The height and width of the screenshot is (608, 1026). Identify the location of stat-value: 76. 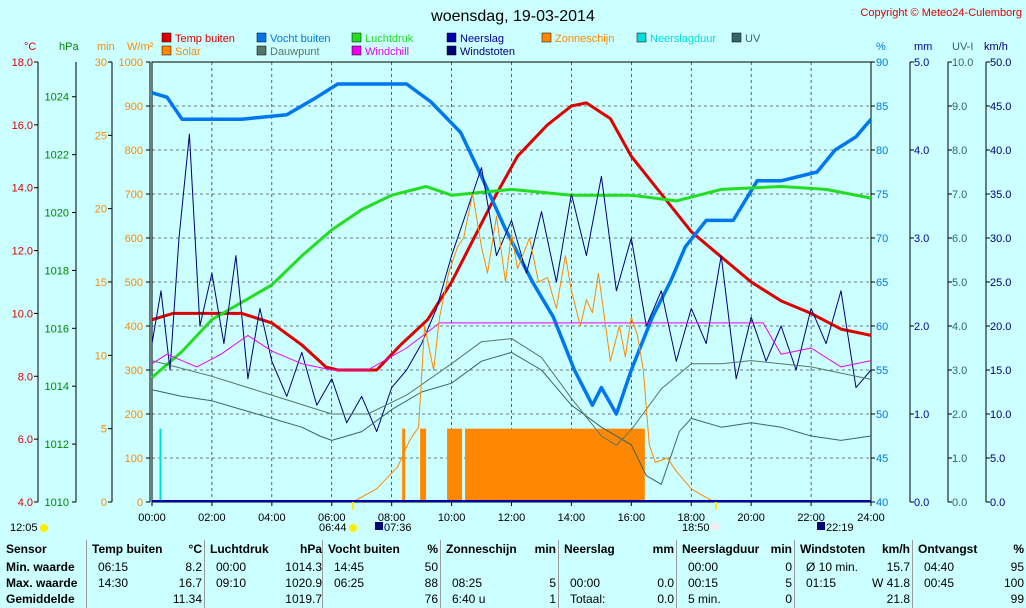
(431, 599).